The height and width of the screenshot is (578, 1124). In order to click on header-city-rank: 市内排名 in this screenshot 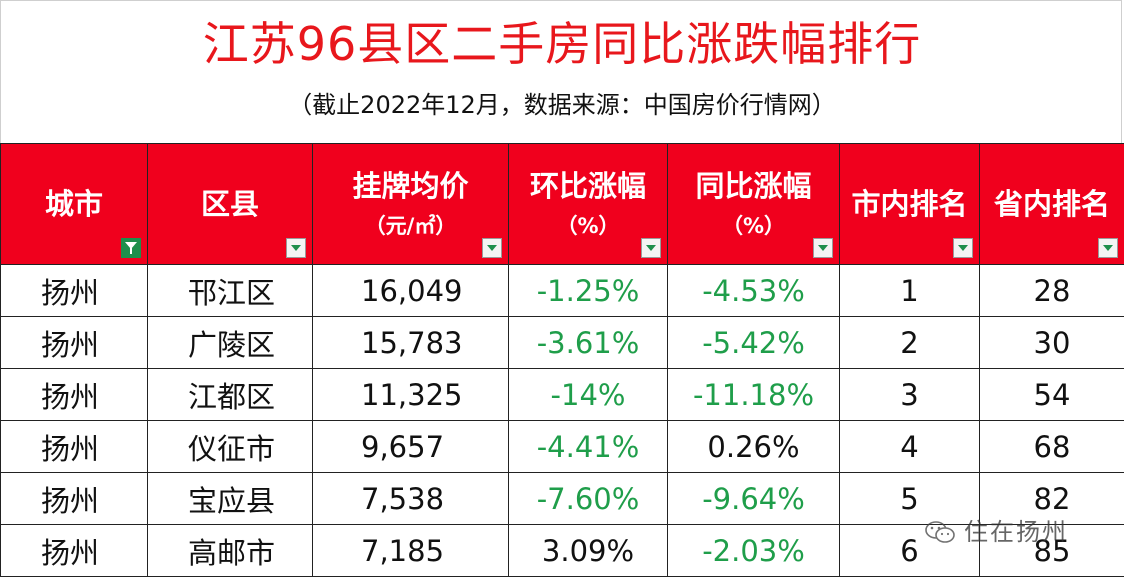, I will do `click(909, 204)`.